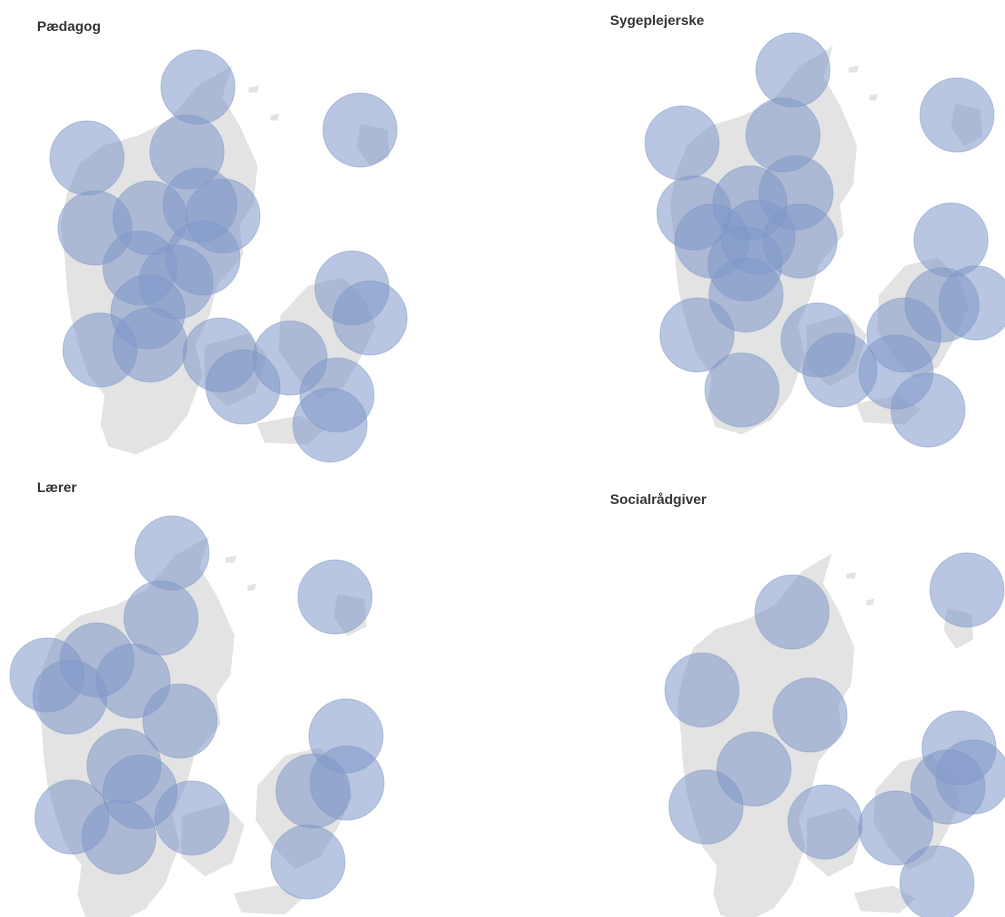 Image resolution: width=1005 pixels, height=917 pixels. Describe the element at coordinates (658, 499) in the screenshot. I see `panel-title: Socialrådgiver` at that location.